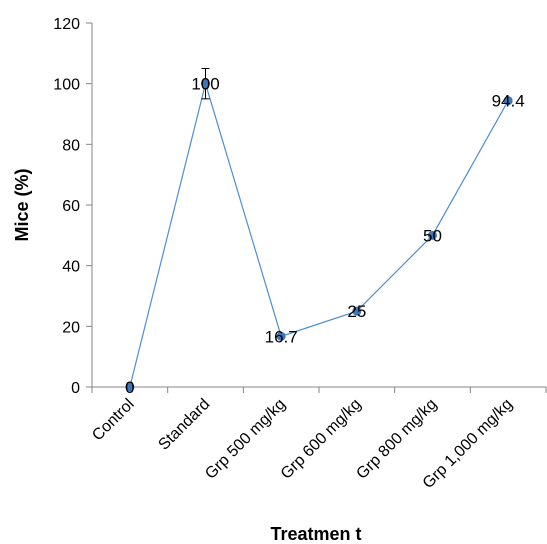 Image resolution: width=547 pixels, height=544 pixels. I want to click on y-axis-title: Mice (%), so click(22, 204).